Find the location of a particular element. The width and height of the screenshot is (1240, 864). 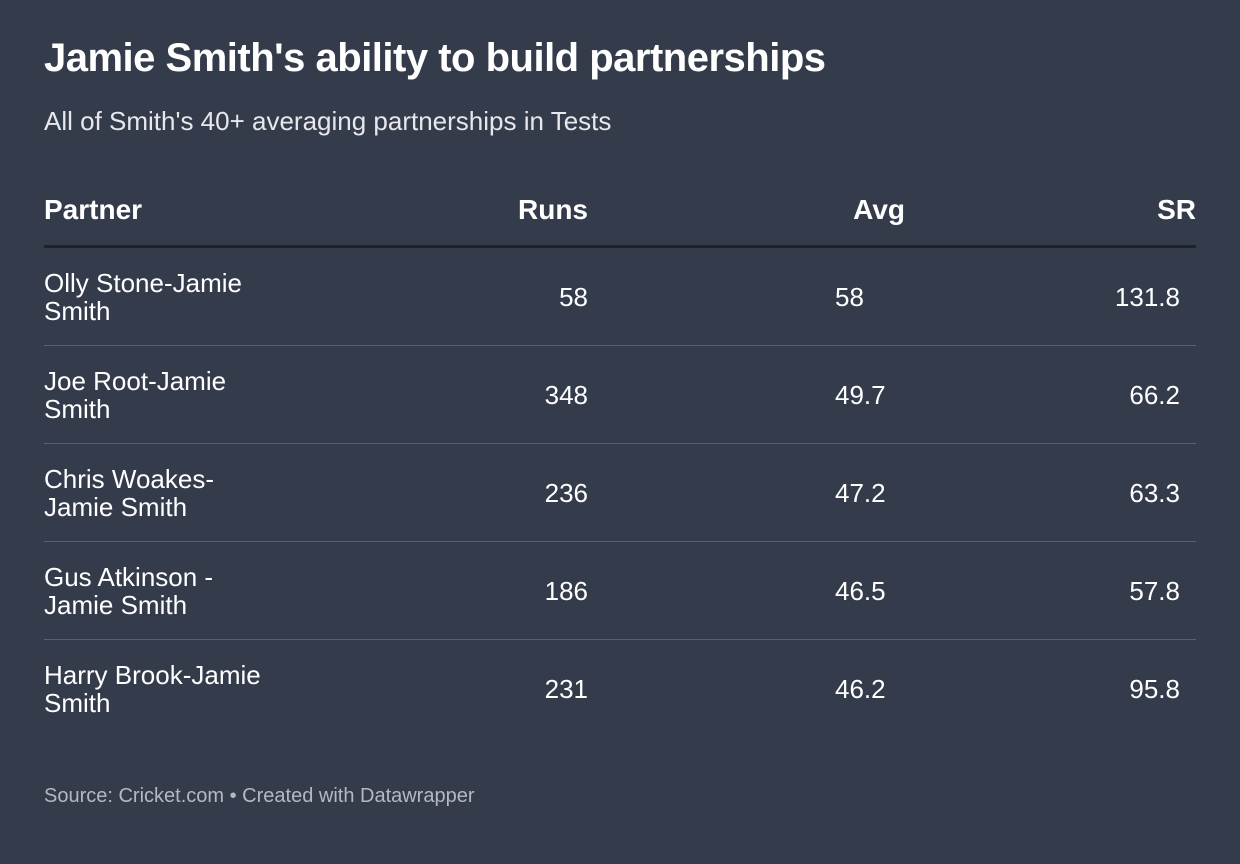

value-cell: 57.8 is located at coordinates (1154, 591).